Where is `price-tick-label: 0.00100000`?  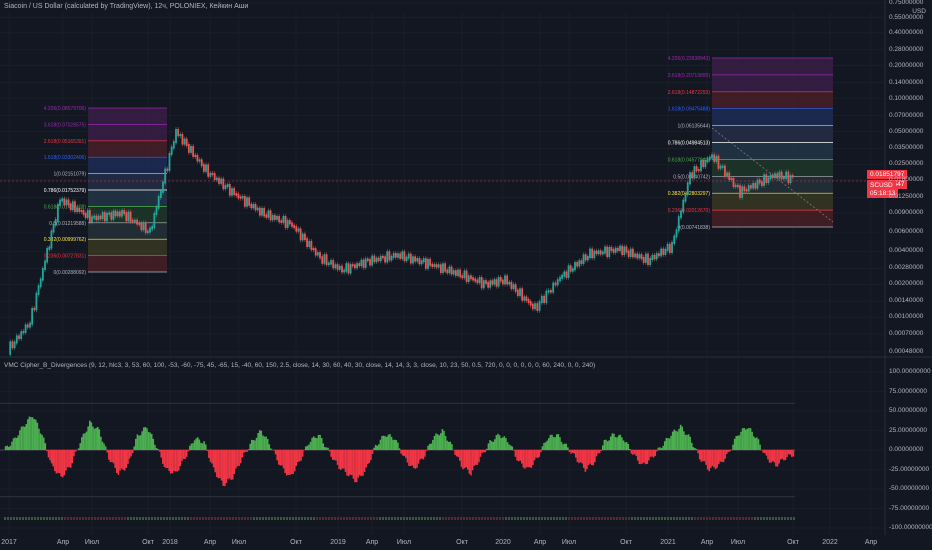 price-tick-label: 0.00100000 is located at coordinates (906, 317).